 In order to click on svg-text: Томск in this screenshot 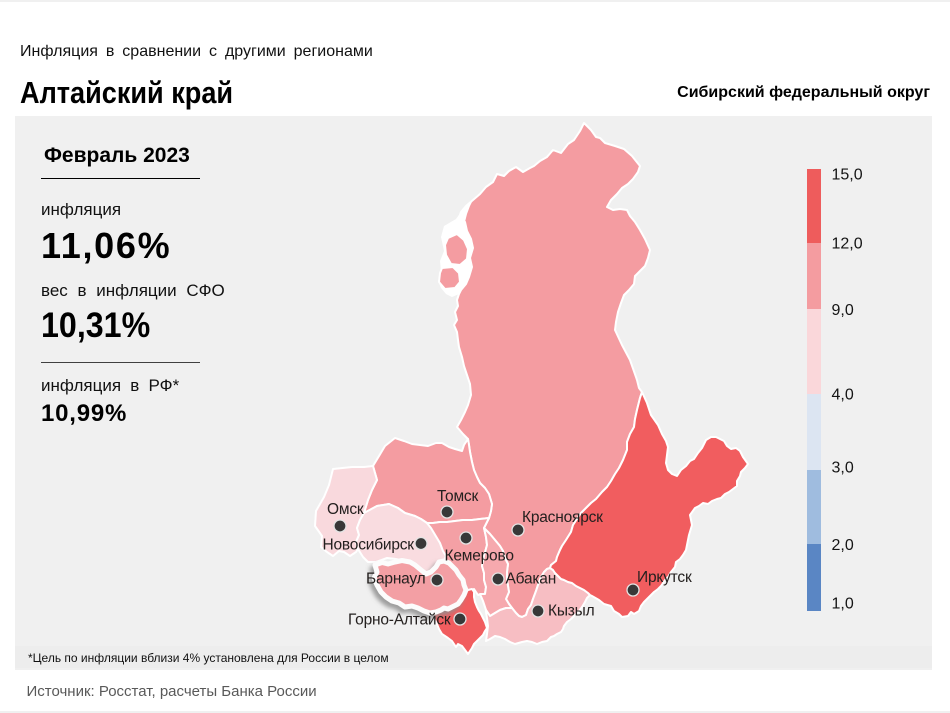, I will do `click(457, 496)`.